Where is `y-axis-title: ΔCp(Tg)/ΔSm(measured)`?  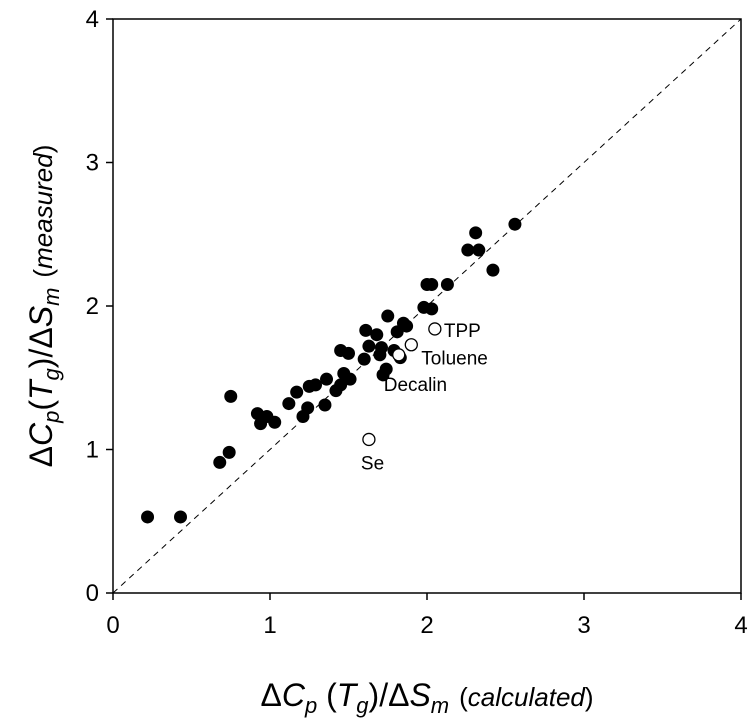 y-axis-title: ΔCp(Tg)/ΔSm(measured) is located at coordinates (43, 306).